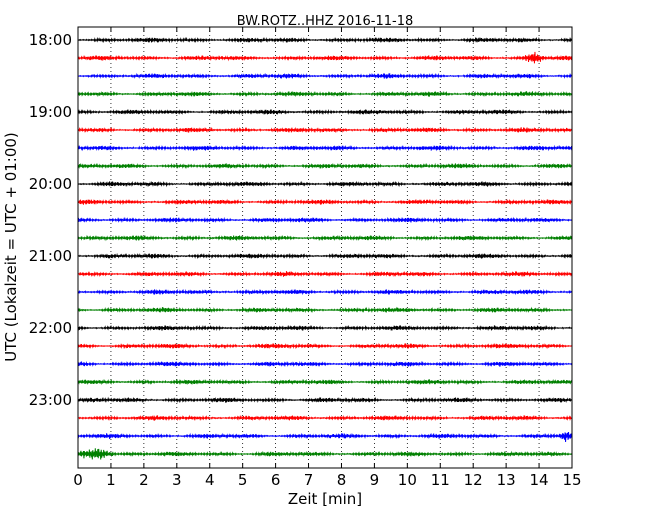 The width and height of the screenshot is (650, 520). What do you see at coordinates (407, 480) in the screenshot?
I see `x-tick-label: 10` at bounding box center [407, 480].